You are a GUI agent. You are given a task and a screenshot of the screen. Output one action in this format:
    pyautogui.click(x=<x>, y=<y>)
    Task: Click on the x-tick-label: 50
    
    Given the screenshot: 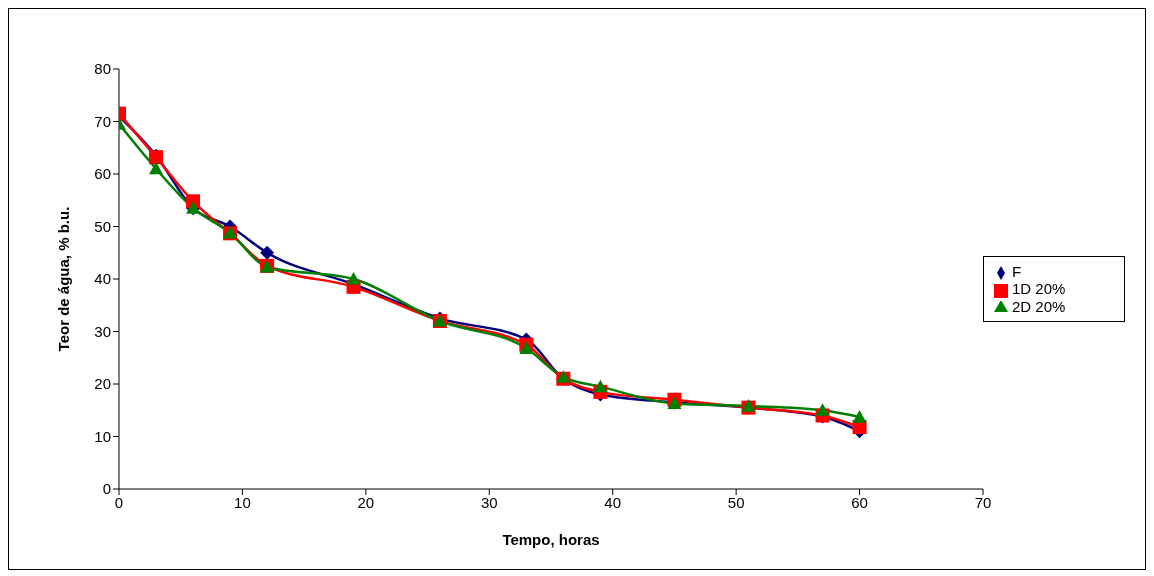 What is the action you would take?
    pyautogui.click(x=736, y=502)
    